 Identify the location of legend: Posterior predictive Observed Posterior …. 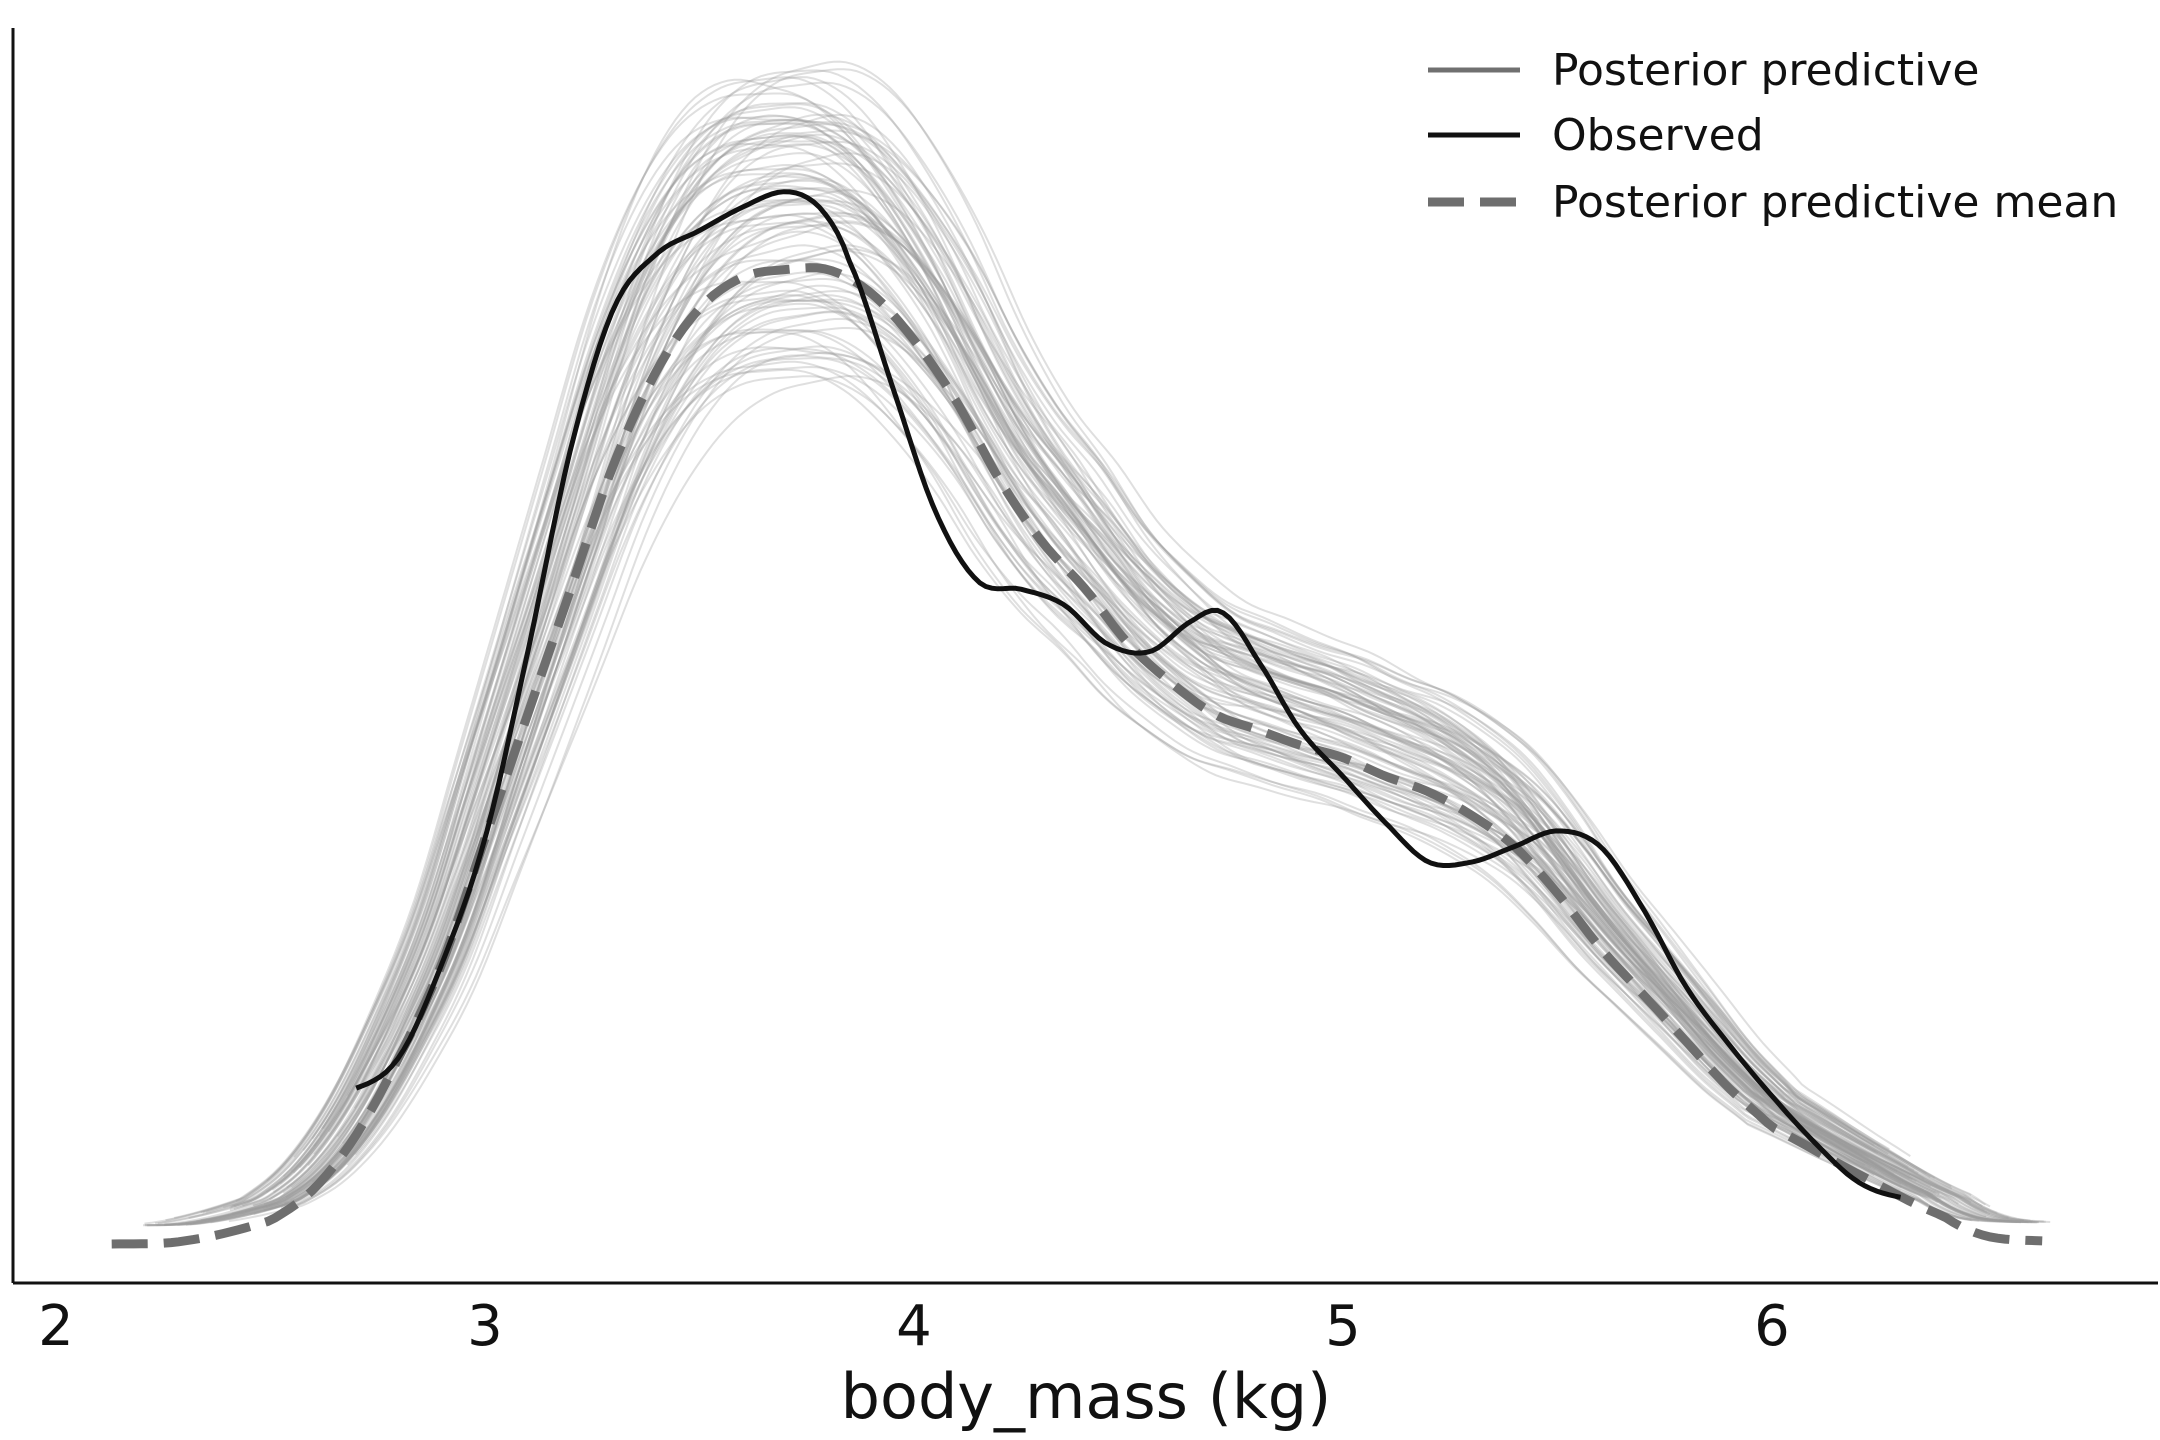
(1773, 136).